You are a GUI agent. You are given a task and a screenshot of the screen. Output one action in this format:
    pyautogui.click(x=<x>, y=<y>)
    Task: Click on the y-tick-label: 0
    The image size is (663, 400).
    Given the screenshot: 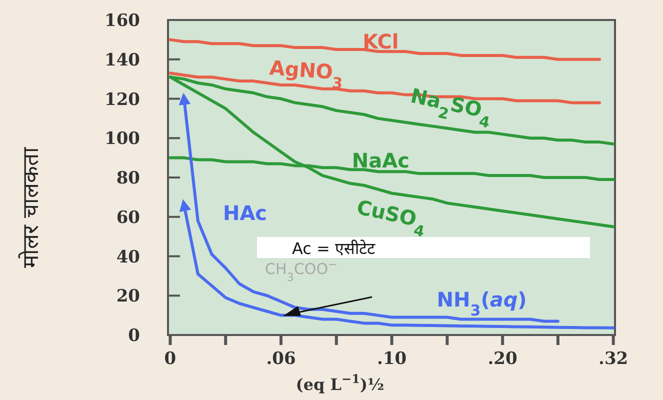 What is the action you would take?
    pyautogui.click(x=134, y=336)
    